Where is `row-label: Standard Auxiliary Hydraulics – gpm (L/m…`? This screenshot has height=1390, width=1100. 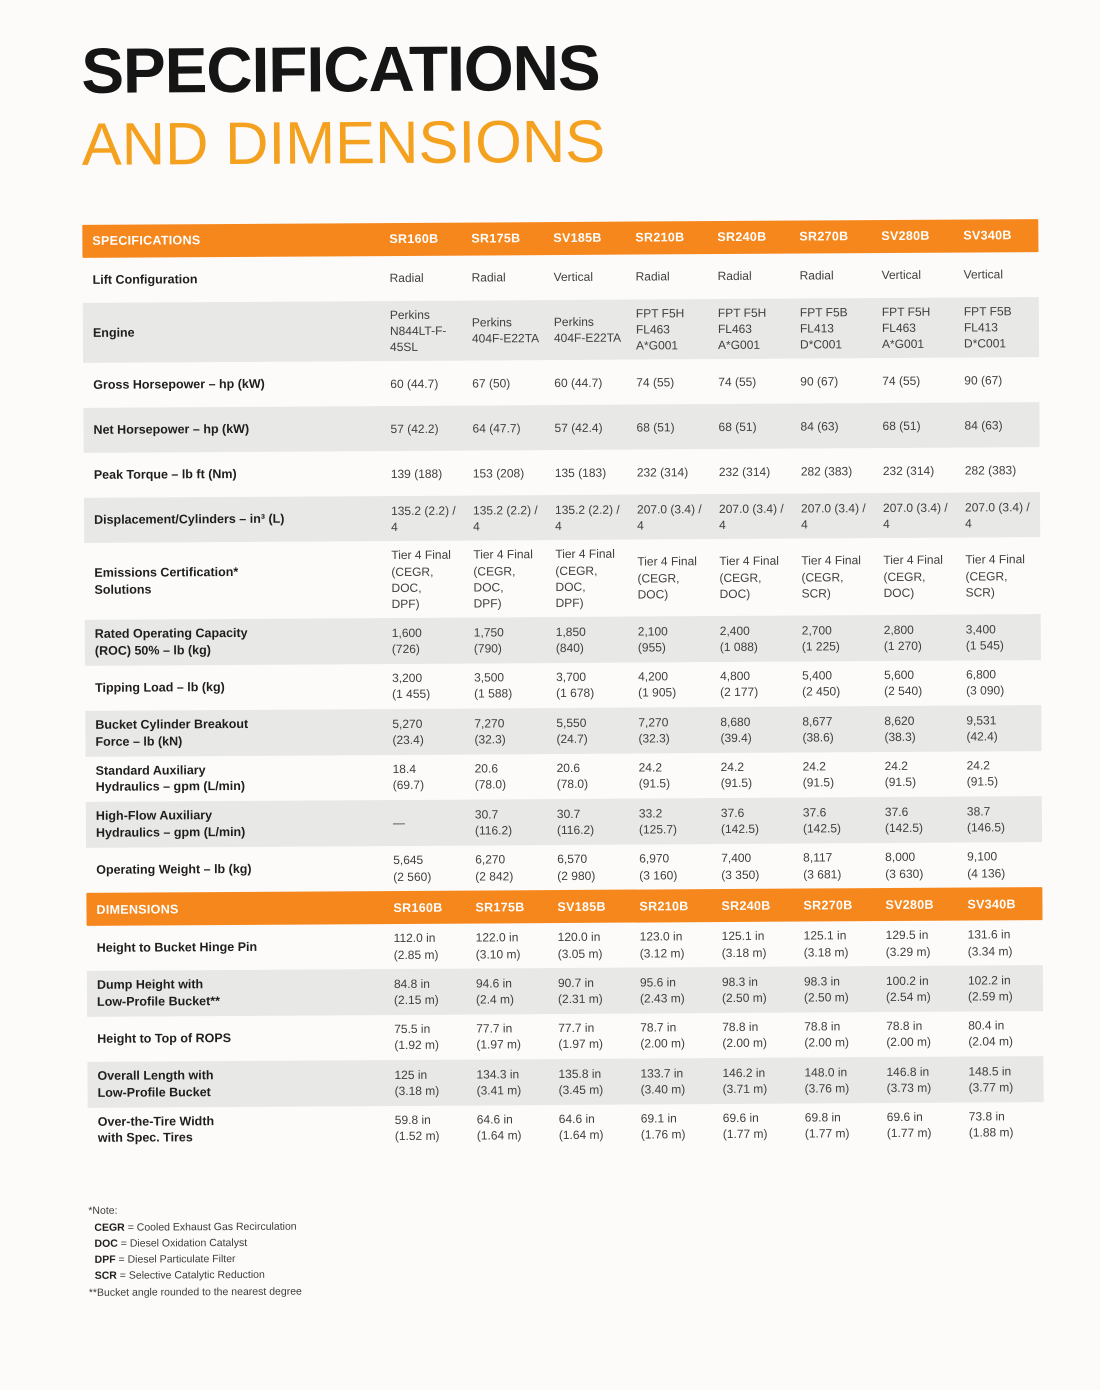
row-label: Standard Auxiliary Hydraulics – gpm (L/m… is located at coordinates (170, 778).